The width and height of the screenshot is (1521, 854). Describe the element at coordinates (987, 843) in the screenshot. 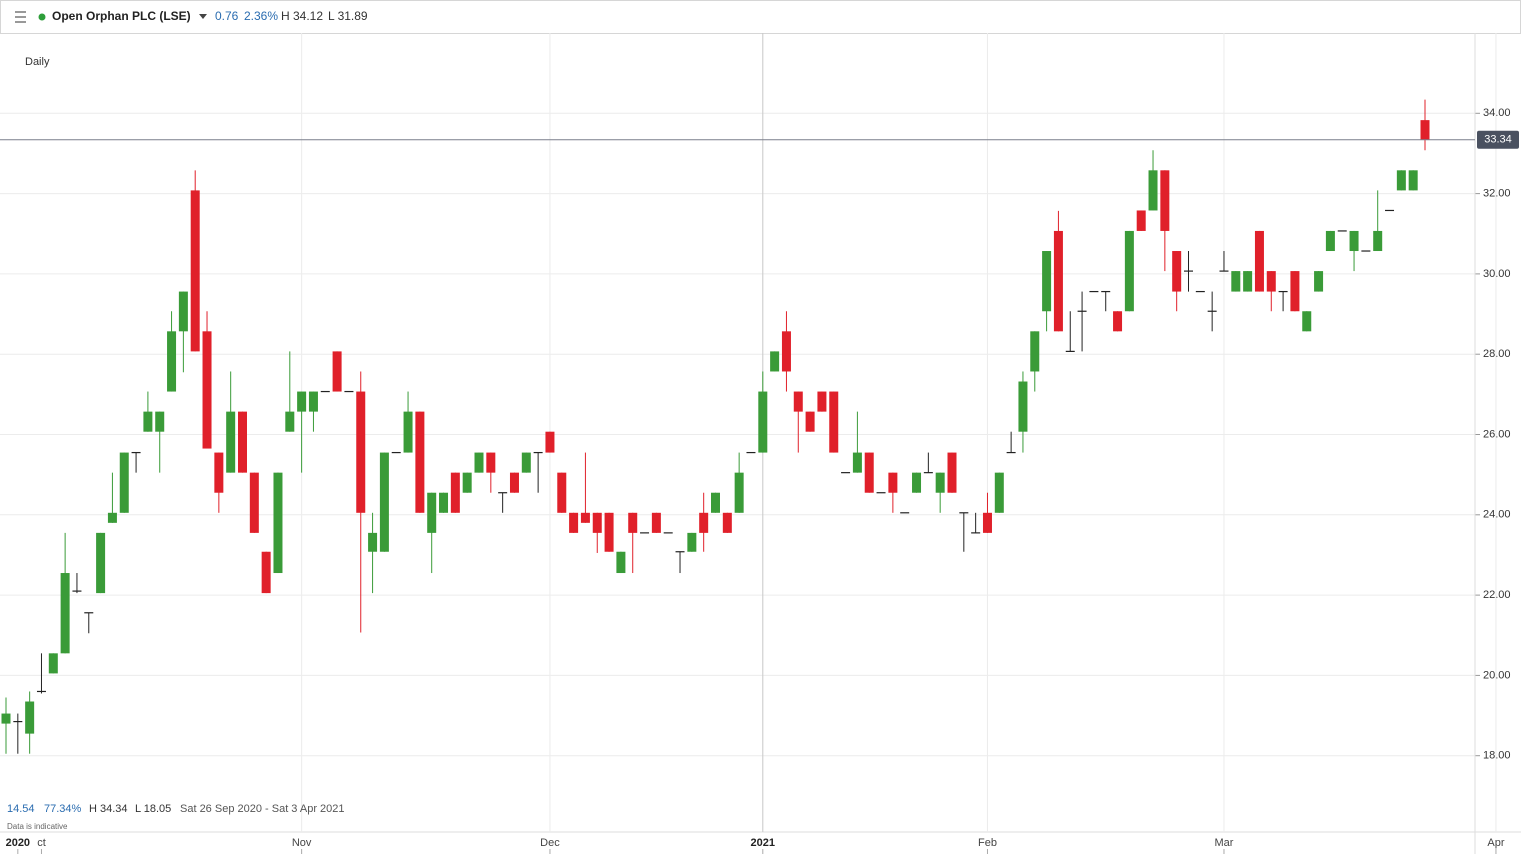

I see `x-tick-label: Feb` at that location.